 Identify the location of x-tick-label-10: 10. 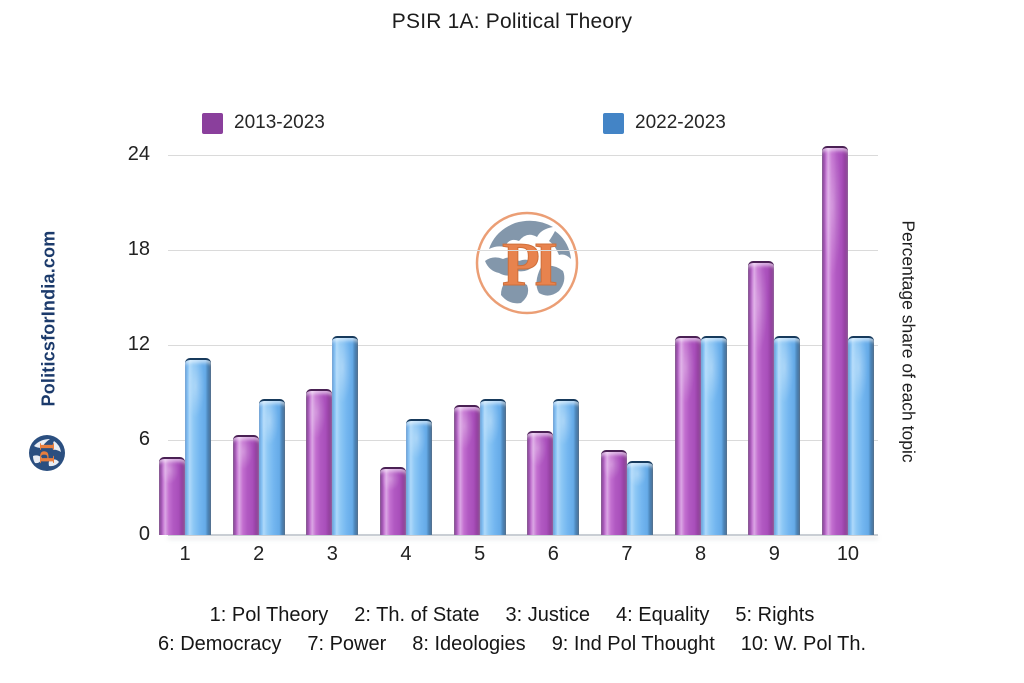
(848, 554).